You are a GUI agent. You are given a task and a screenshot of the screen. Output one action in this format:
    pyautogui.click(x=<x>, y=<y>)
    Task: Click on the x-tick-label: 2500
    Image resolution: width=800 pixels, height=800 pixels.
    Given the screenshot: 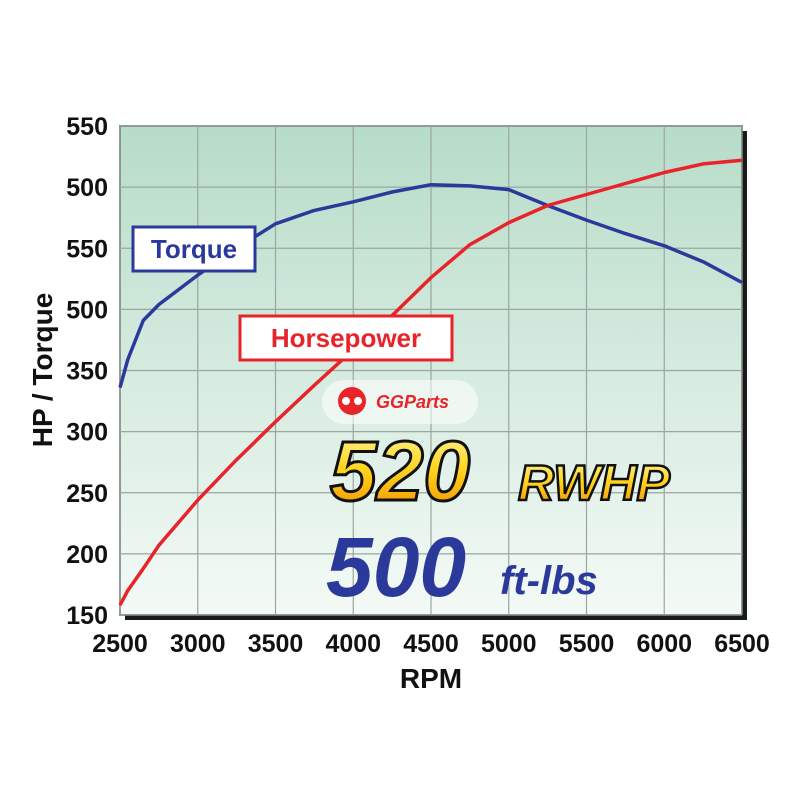 What is the action you would take?
    pyautogui.click(x=120, y=644)
    